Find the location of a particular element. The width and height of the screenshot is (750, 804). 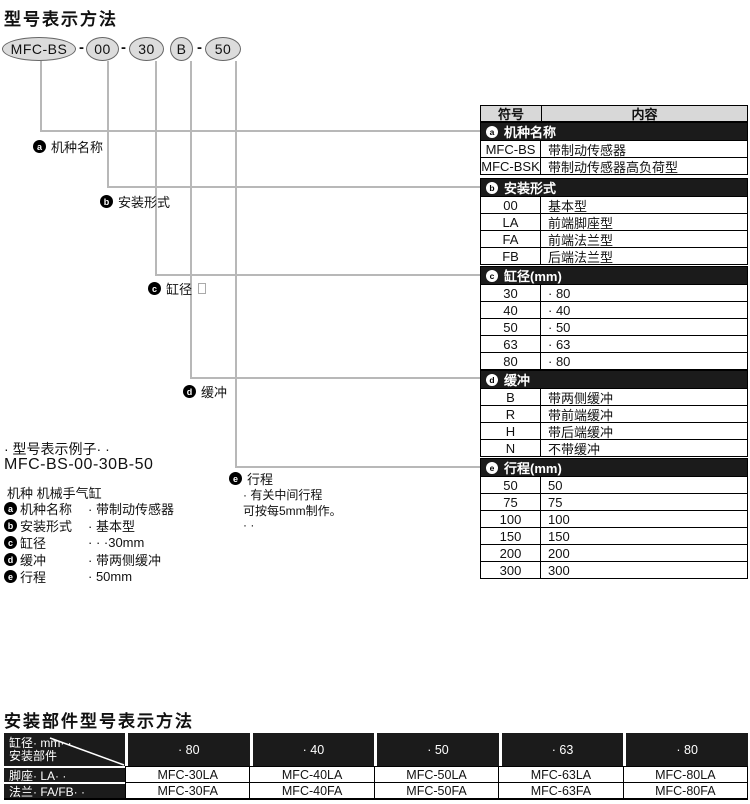

callout-label: 缓冲 is located at coordinates (214, 392).